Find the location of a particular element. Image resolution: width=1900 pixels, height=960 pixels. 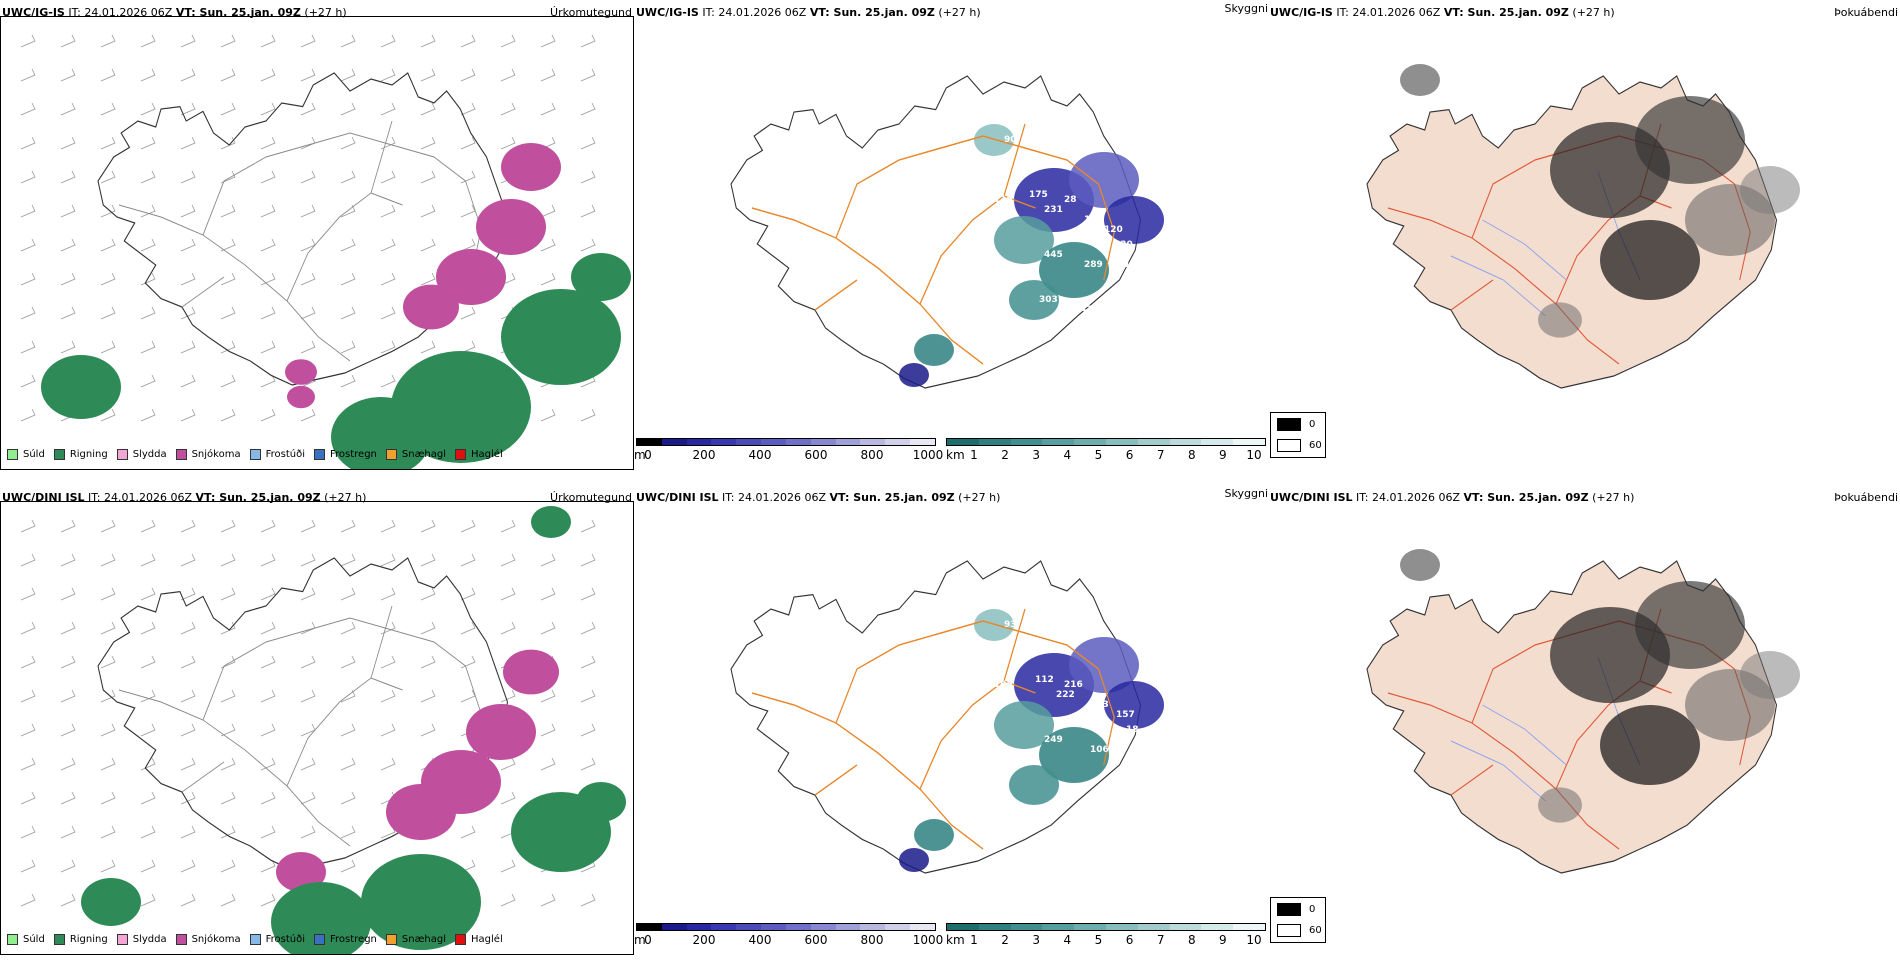

visibility-title: Skyggni is located at coordinates (1246, 8).